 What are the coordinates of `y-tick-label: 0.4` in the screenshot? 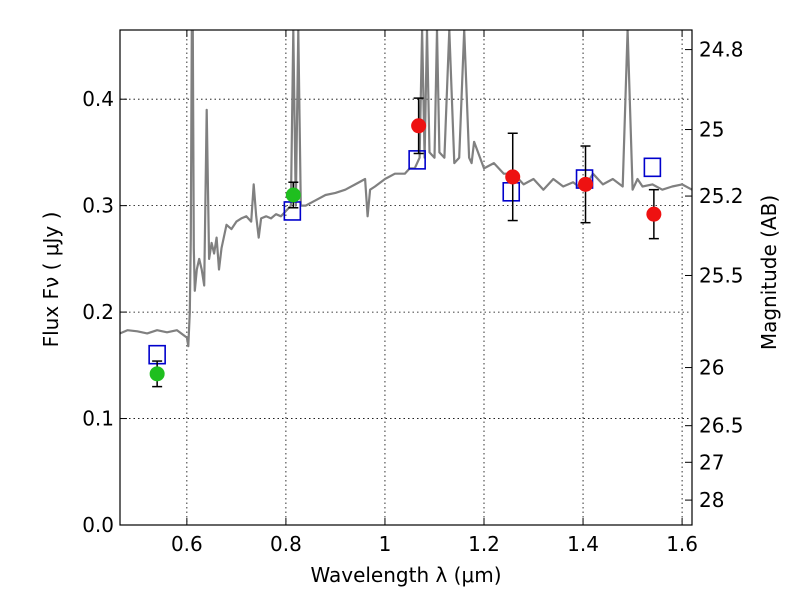 It's located at (98, 99).